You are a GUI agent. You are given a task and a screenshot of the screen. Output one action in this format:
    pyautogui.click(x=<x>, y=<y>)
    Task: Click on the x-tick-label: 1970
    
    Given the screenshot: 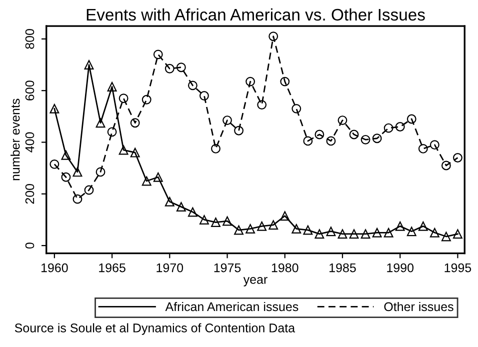 What is the action you would take?
    pyautogui.click(x=170, y=267)
    